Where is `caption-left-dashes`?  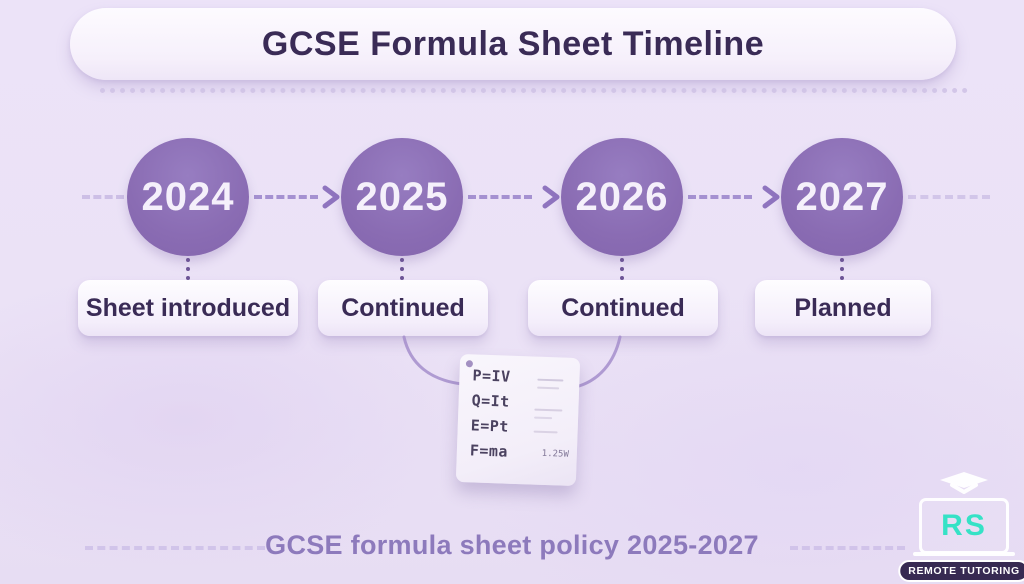 caption-left-dashes is located at coordinates (175, 548).